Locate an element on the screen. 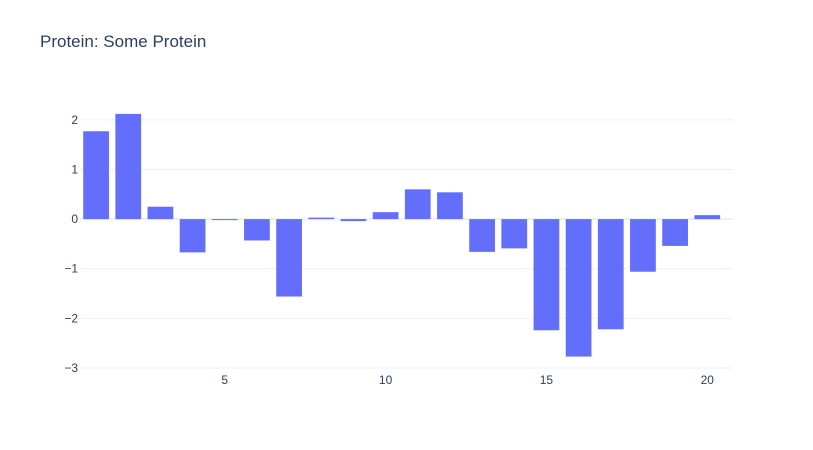 The width and height of the screenshot is (813, 450). x-tick-label: 20 is located at coordinates (708, 380).